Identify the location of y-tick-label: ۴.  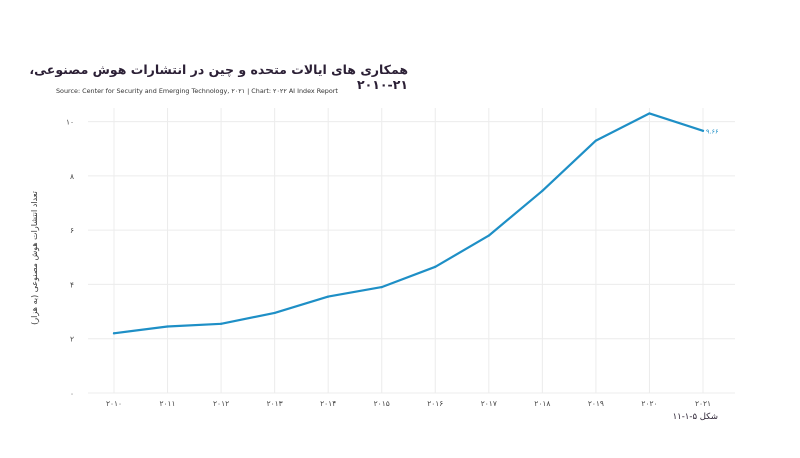
(72, 284).